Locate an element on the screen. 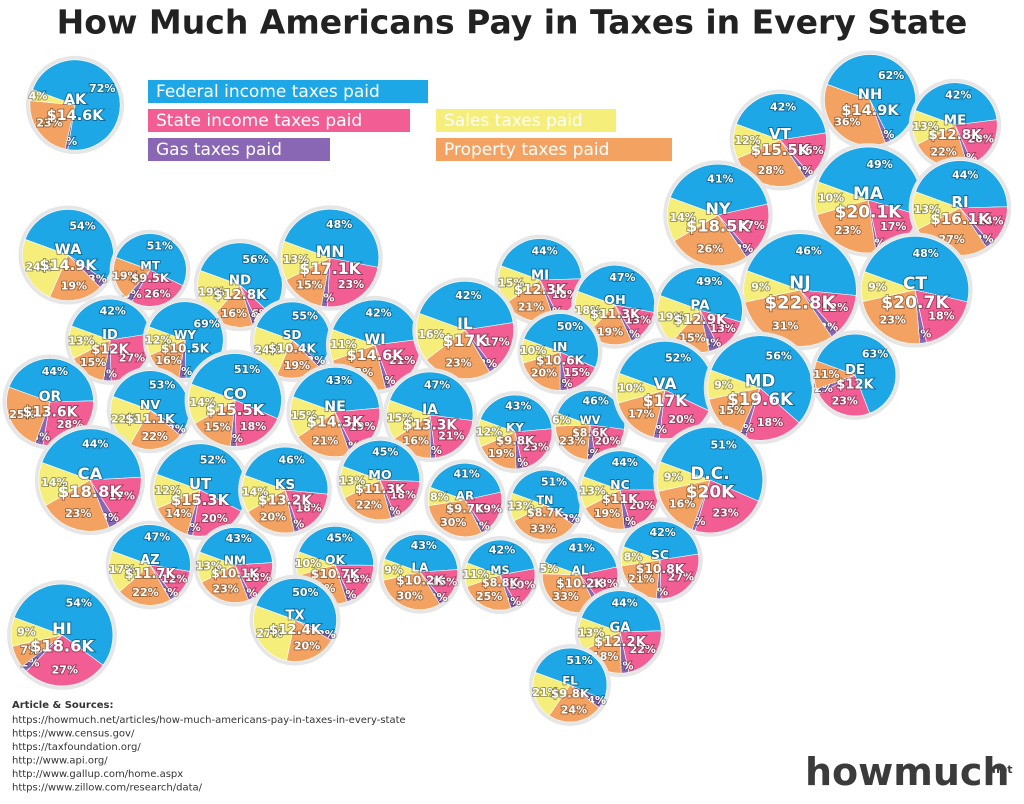 Image resolution: width=1024 pixels, height=804 pixels. slice-label: 11% is located at coordinates (475, 574).